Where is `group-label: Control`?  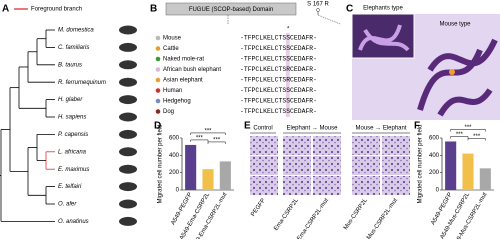
group-label: Control is located at coordinates (262, 129).